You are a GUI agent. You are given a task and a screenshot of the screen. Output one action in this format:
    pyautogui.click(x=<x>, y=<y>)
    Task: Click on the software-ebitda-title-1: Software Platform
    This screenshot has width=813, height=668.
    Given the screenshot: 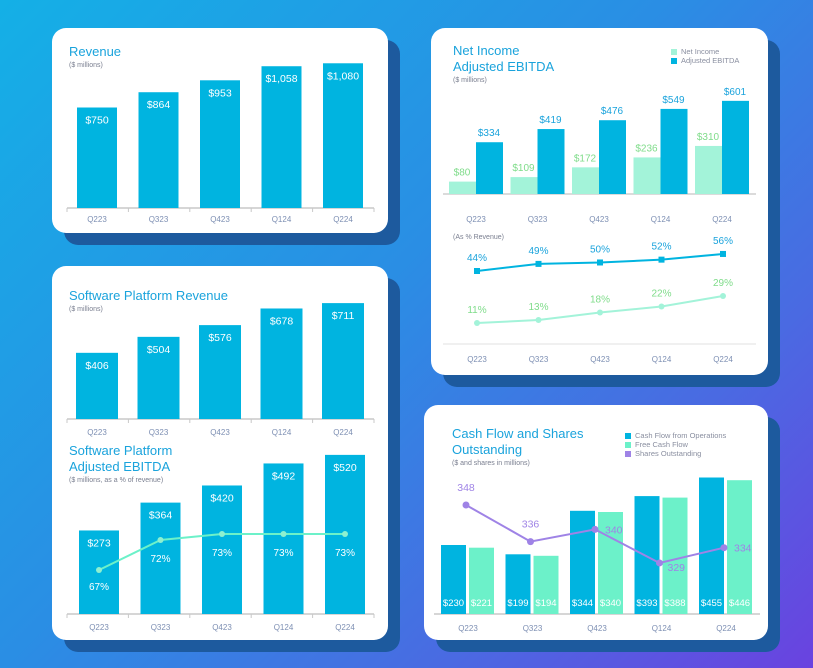 What is the action you would take?
    pyautogui.click(x=121, y=450)
    